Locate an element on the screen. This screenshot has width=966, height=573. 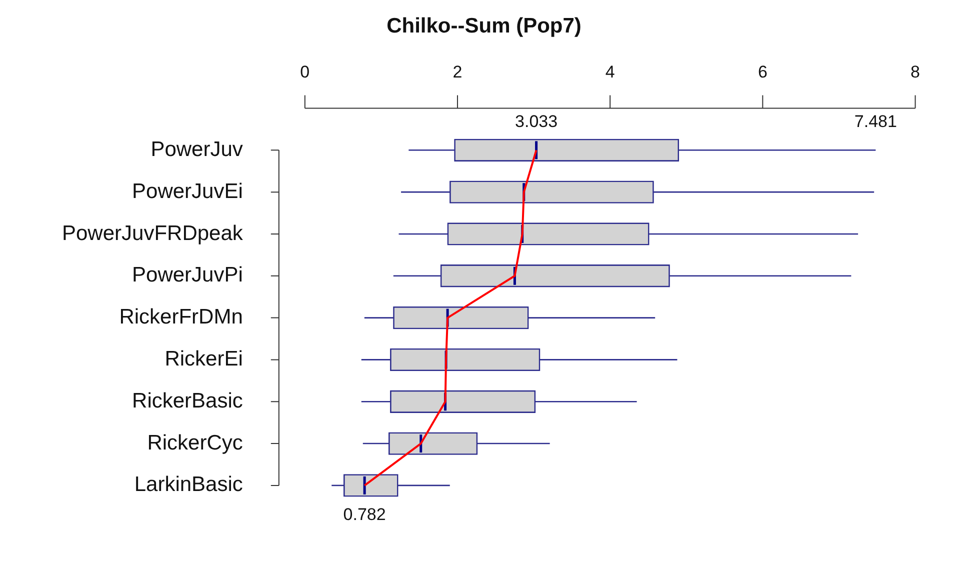
y-tick-label: LarkinBasic is located at coordinates (188, 484).